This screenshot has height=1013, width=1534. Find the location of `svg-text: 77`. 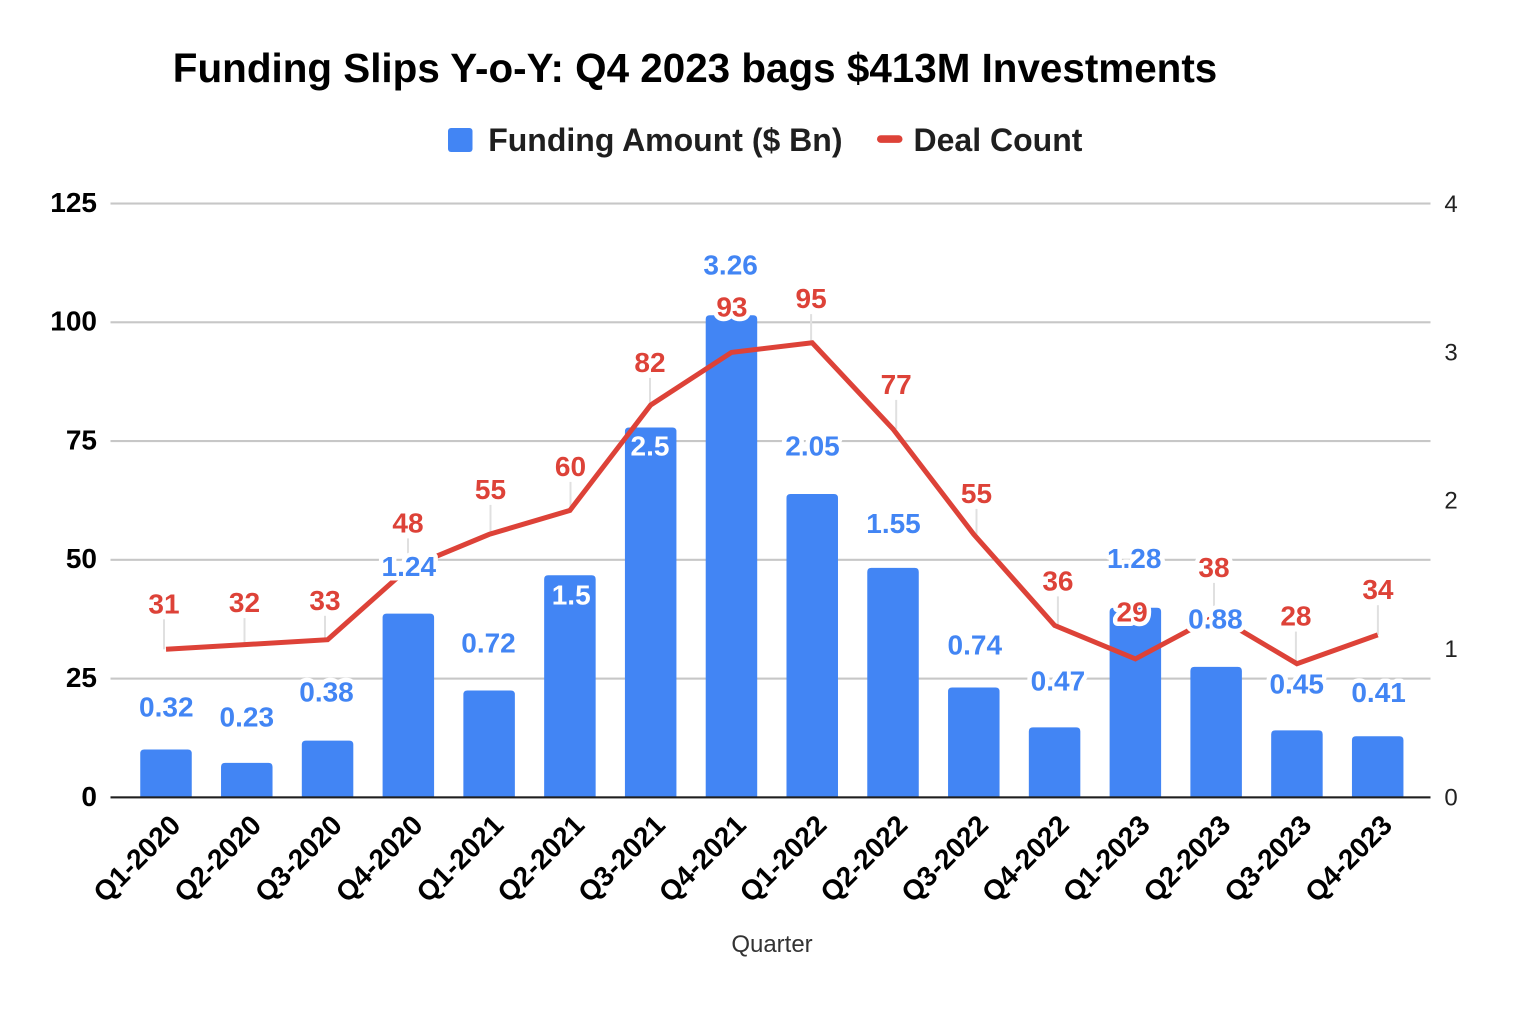

svg-text: 77 is located at coordinates (896, 384).